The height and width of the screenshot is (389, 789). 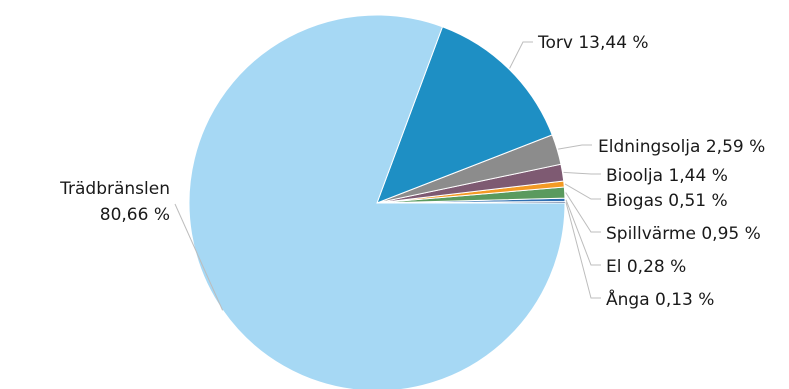 I want to click on slice-label-tradbranslen: Trädbränslen 80,66 %, so click(x=114, y=202).